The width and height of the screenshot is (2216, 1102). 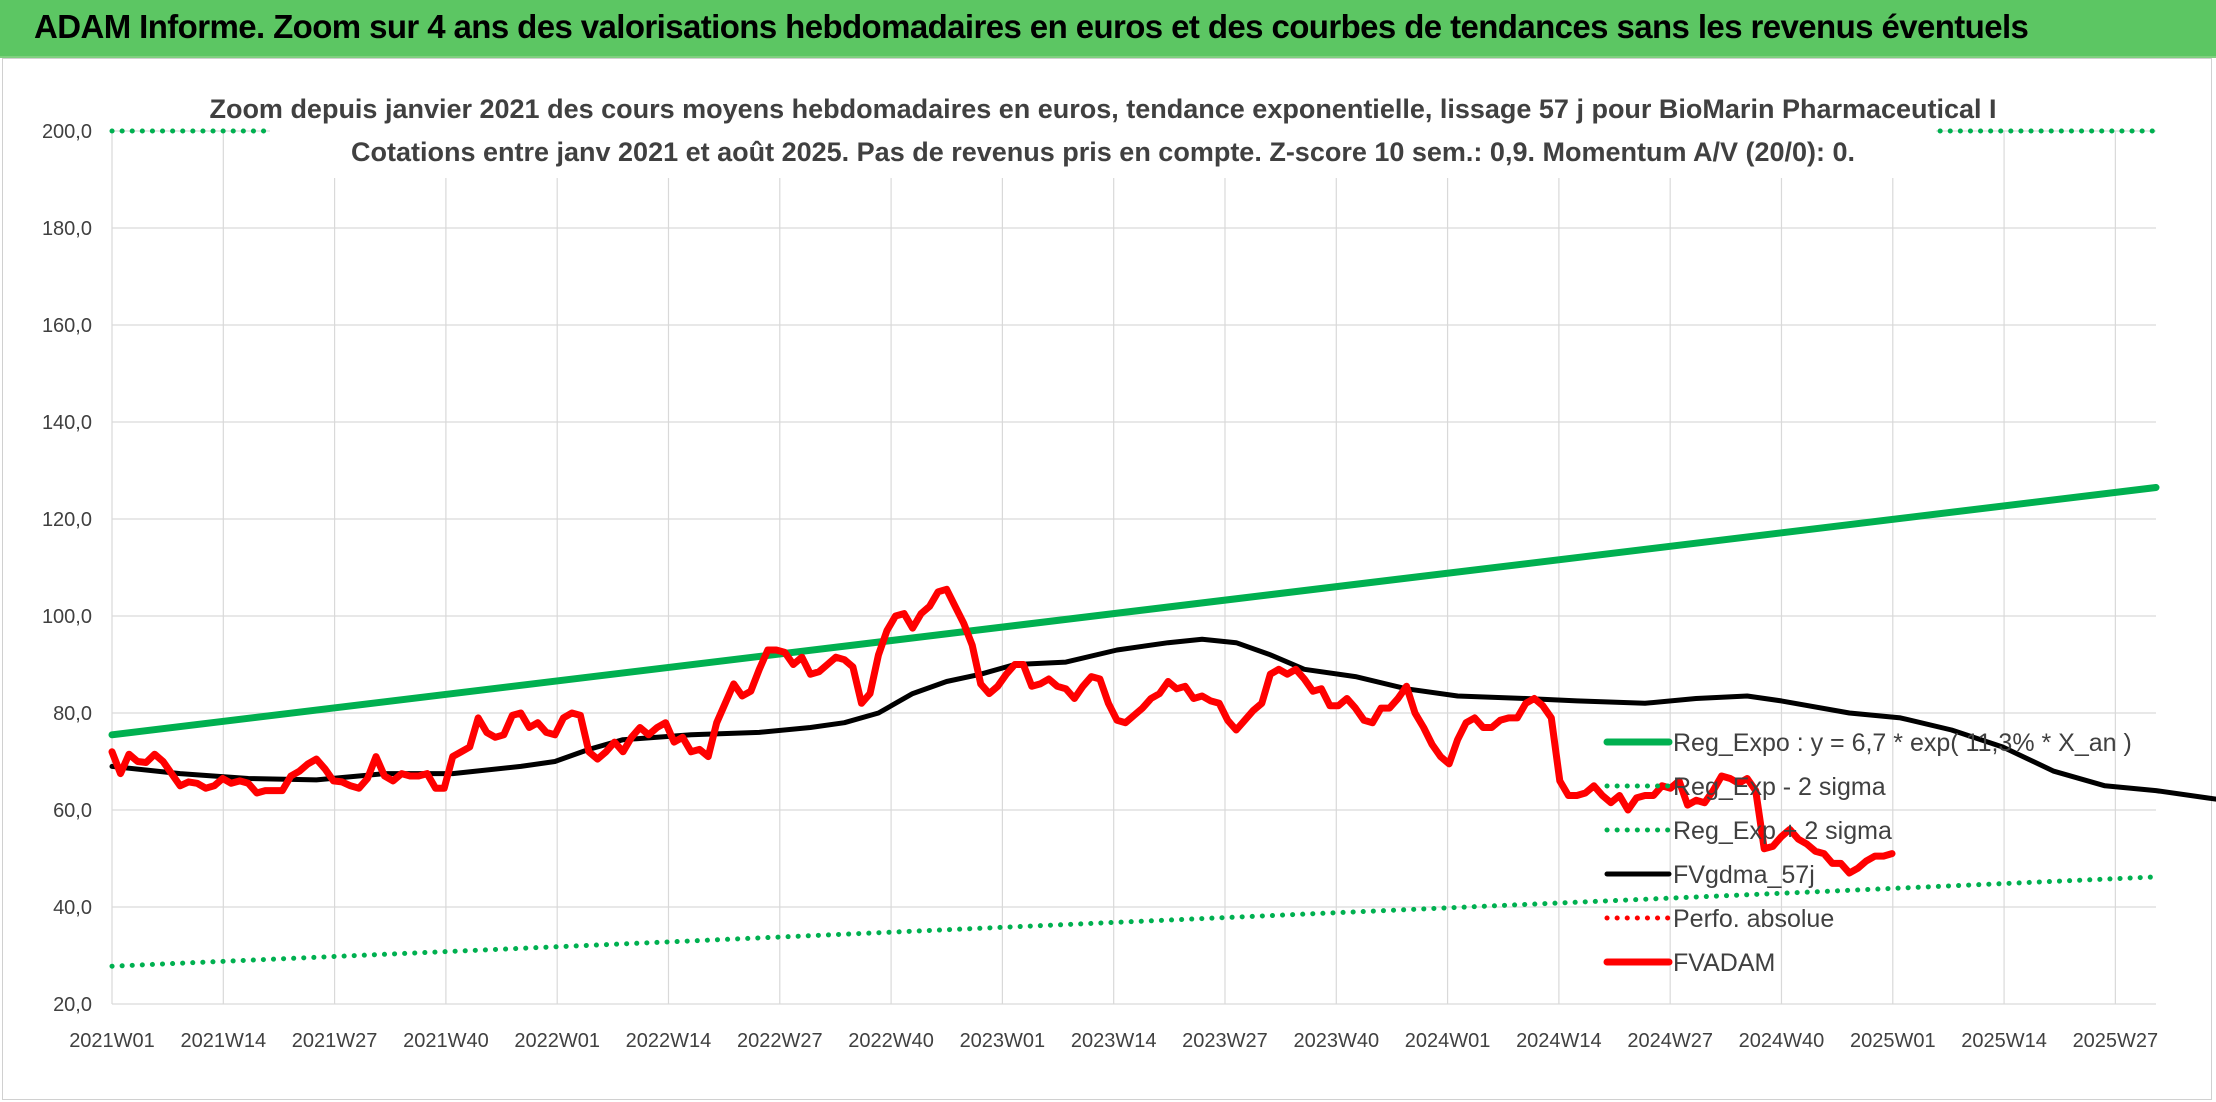 I want to click on x-tick-label: 2023W01, so click(x=1003, y=1041).